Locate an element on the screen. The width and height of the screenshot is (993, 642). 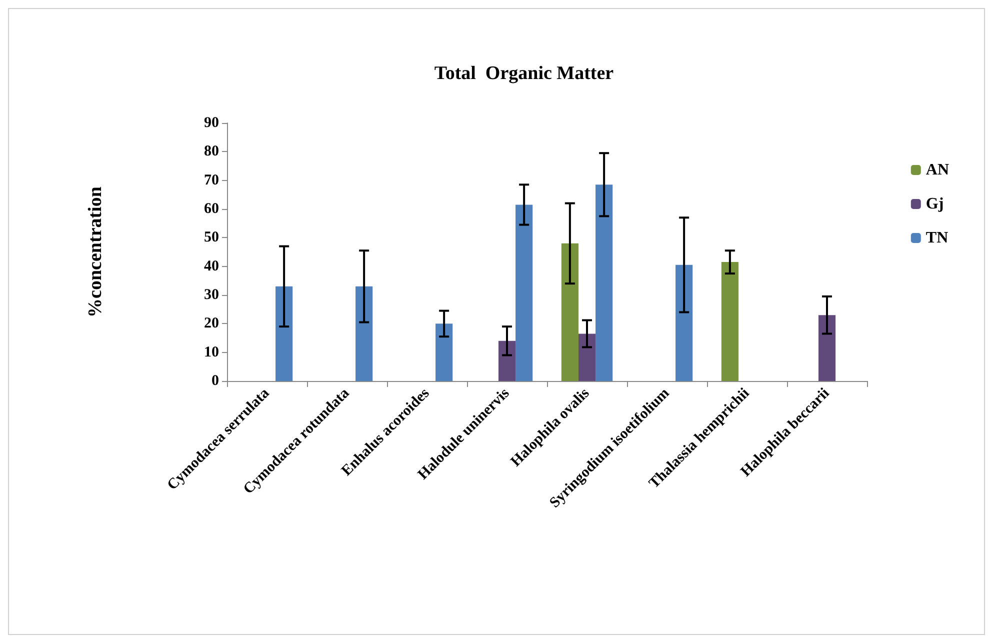
y-tick-label: 50 is located at coordinates (211, 238).